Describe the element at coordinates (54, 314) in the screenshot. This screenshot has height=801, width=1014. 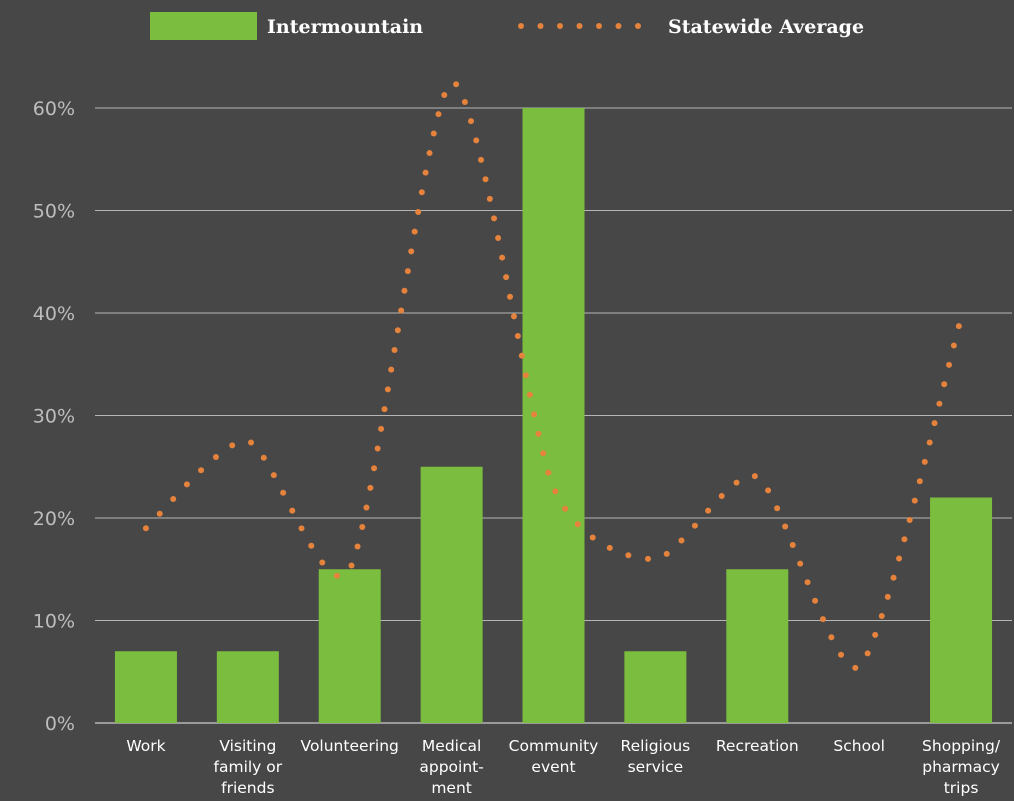
I see `y-tick-label: 40%` at that location.